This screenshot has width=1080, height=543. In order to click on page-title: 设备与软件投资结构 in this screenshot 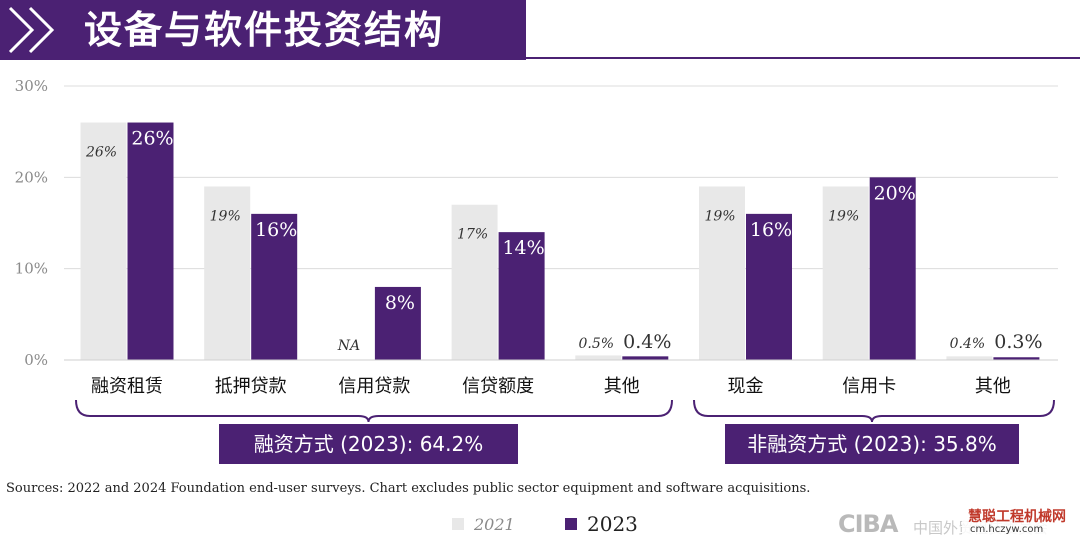, I will do `click(264, 30)`.